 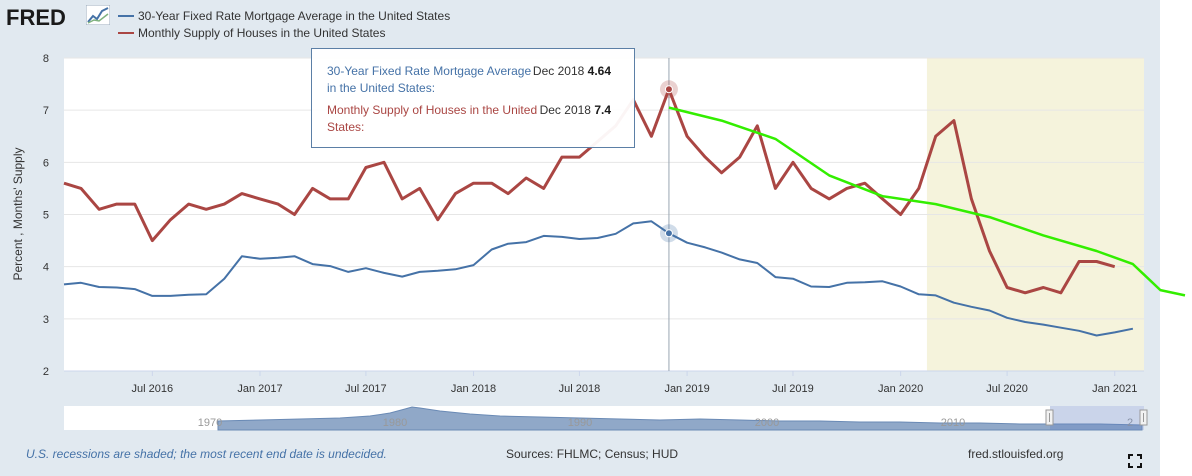 I want to click on y-axis-label: Percent , Months' Supply, so click(x=18, y=213).